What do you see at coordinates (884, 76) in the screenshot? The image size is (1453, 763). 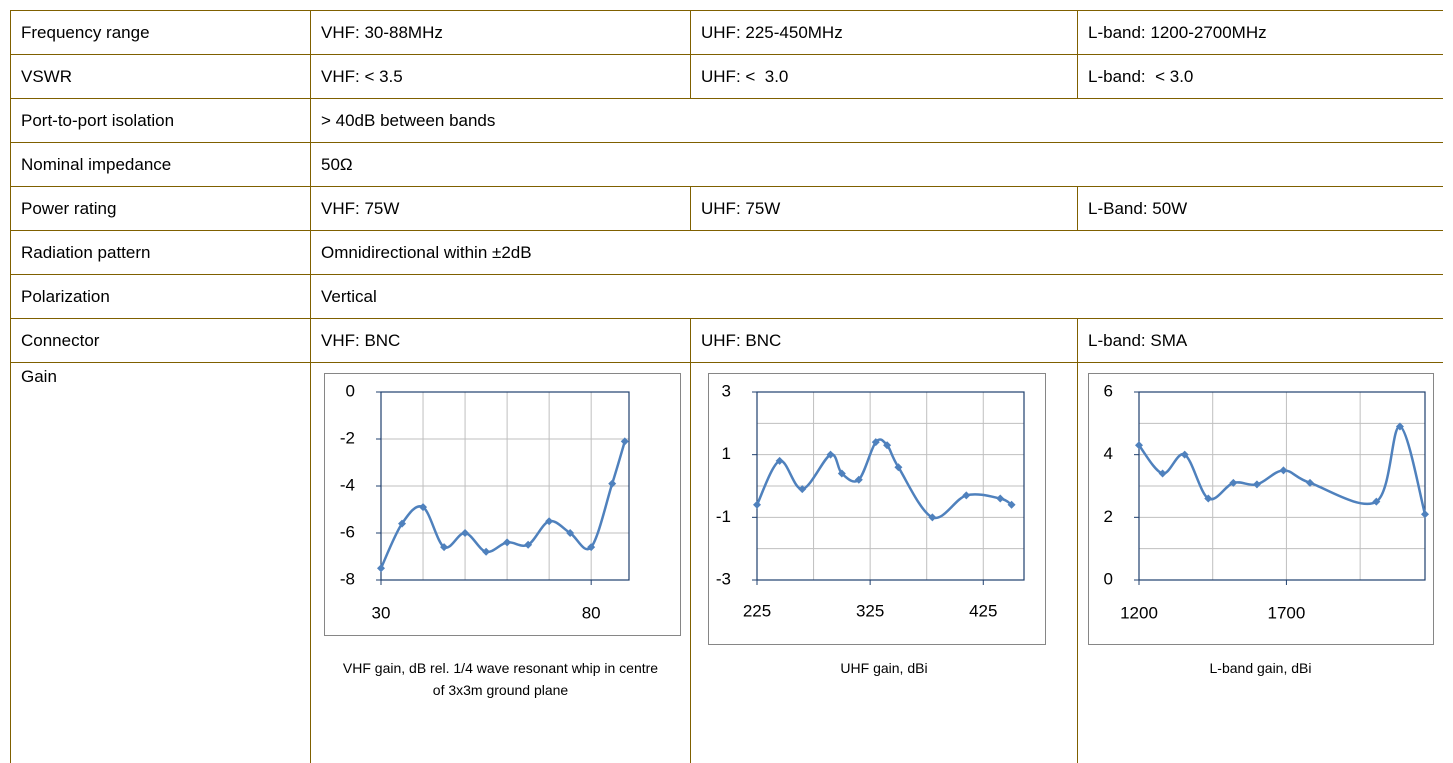 I see `row-value: UHF: < 3.0` at bounding box center [884, 76].